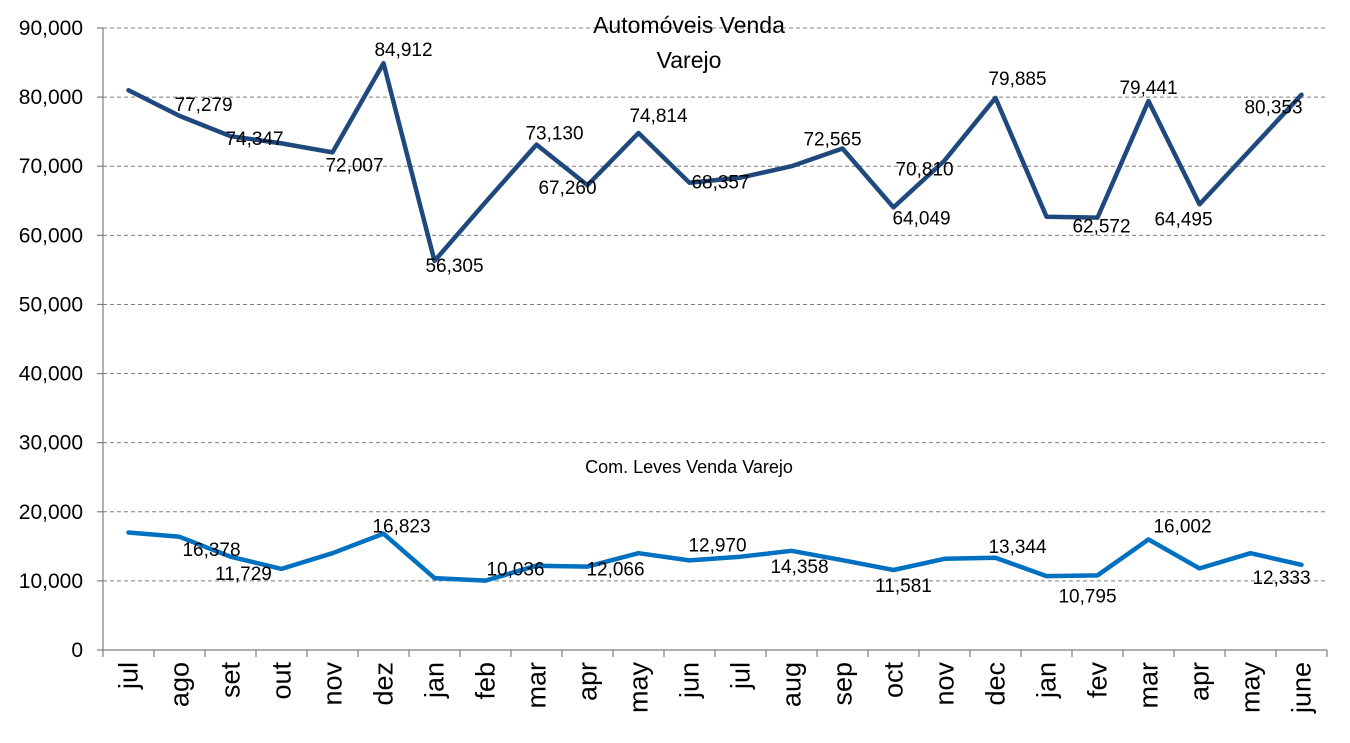 The width and height of the screenshot is (1350, 743). I want to click on x-tick-label: dez, so click(384, 684).